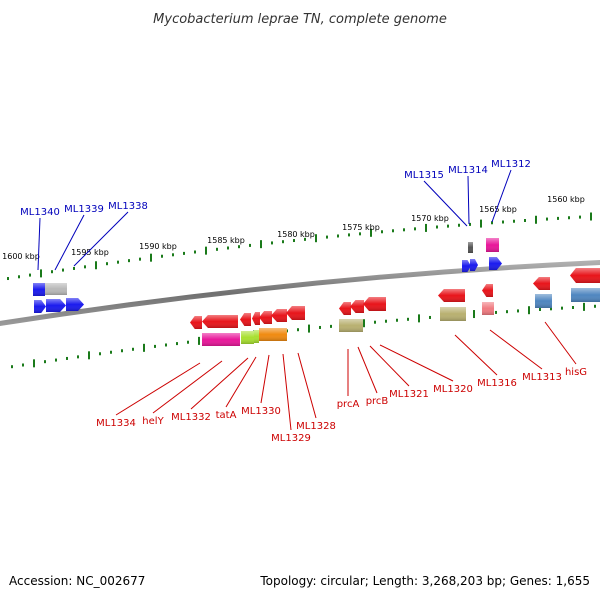 This screenshot has height=600, width=600. I want to click on gene-ml1339-region-shading, so click(56, 289).